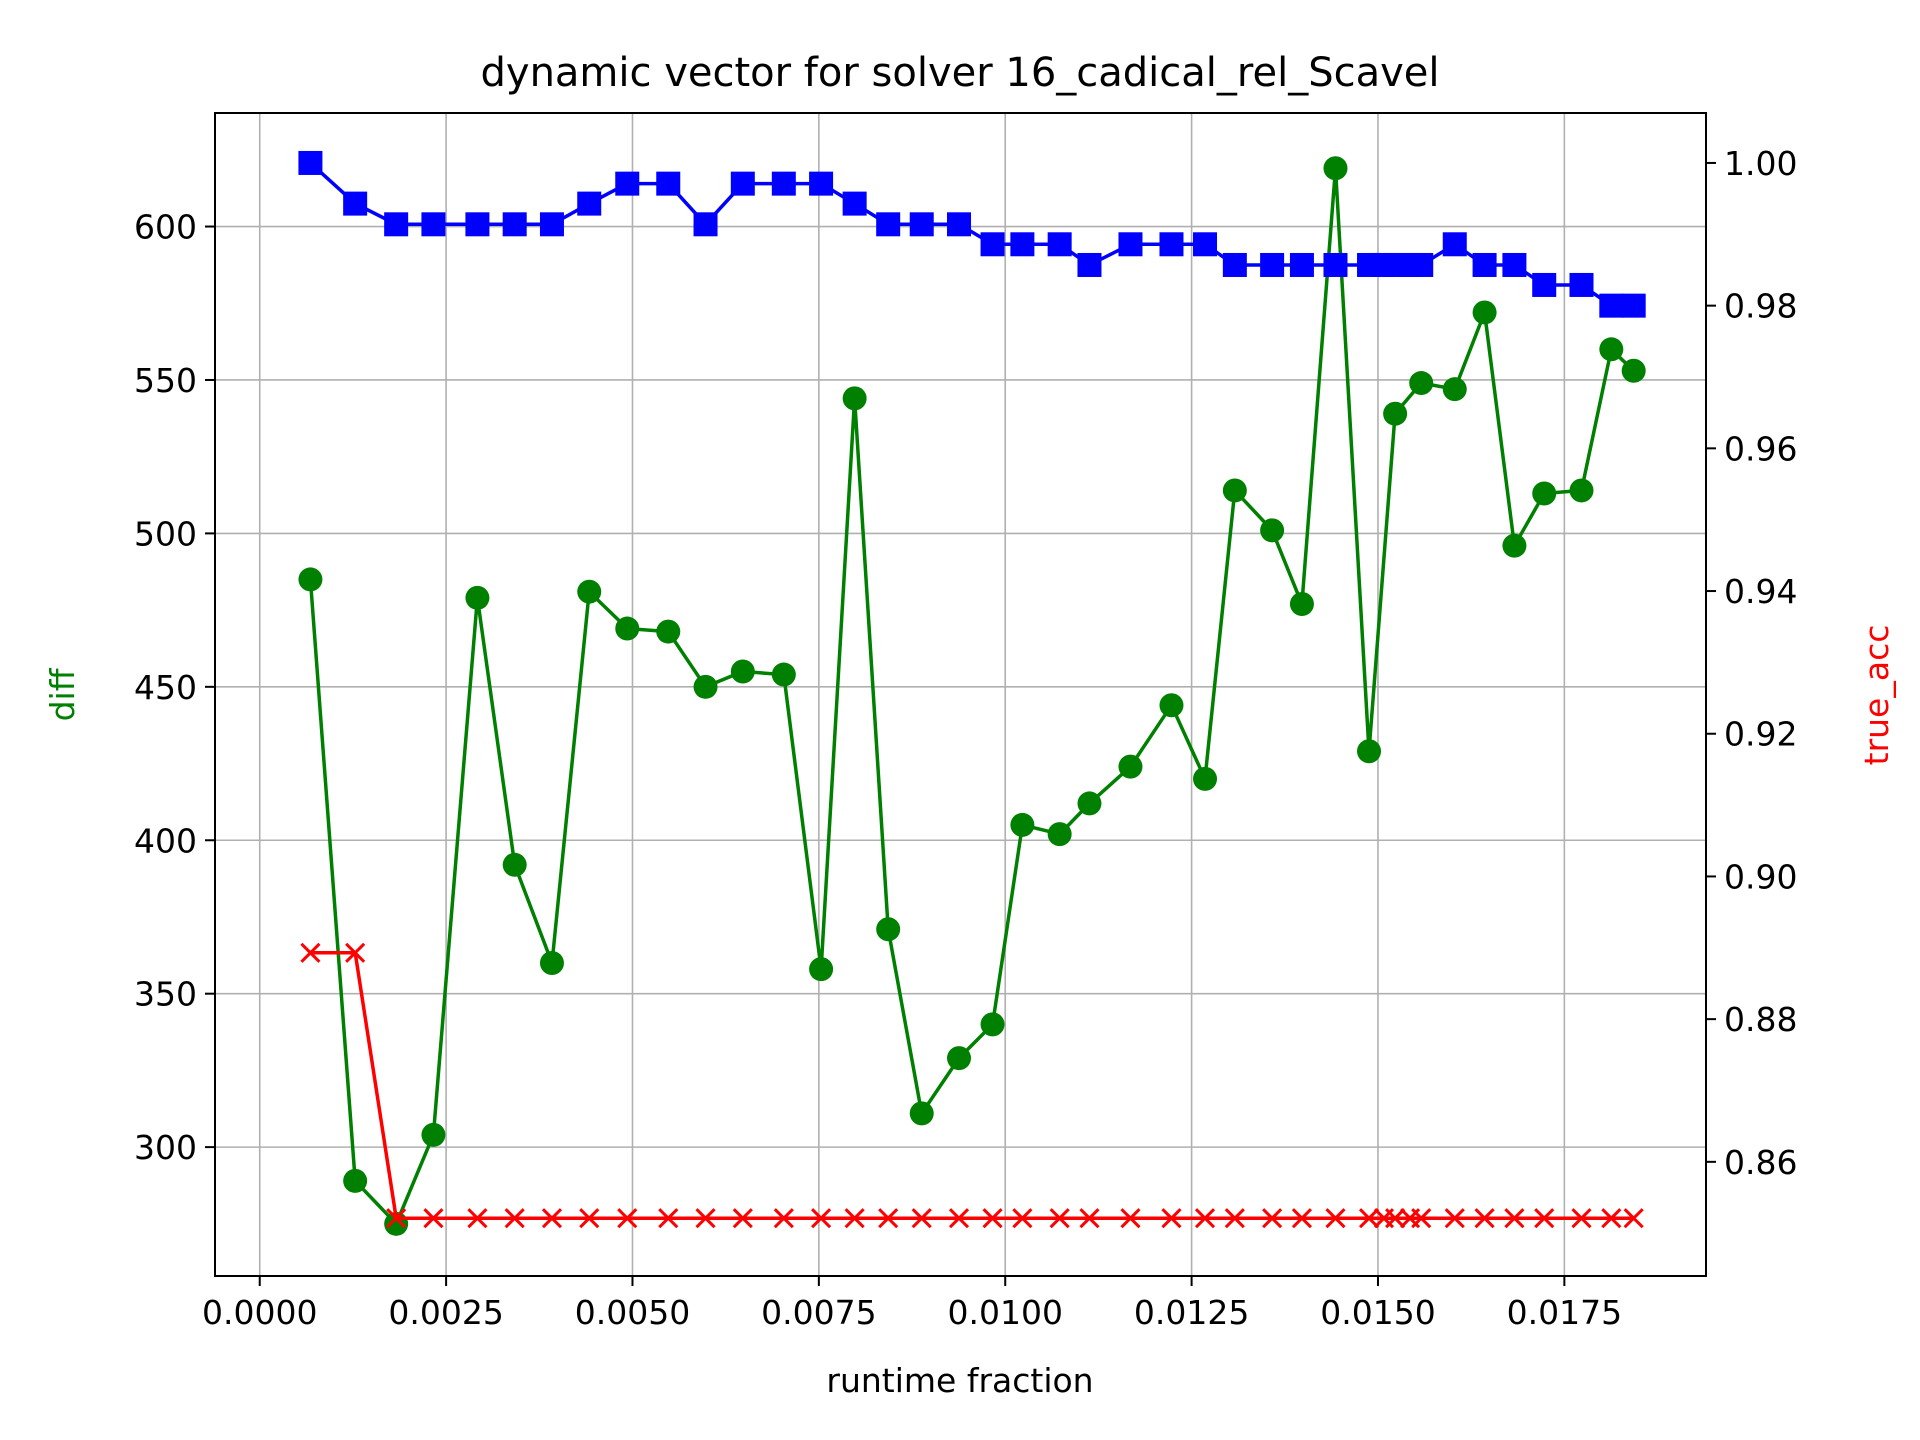 This screenshot has width=1920, height=1440. Describe the element at coordinates (1760, 734) in the screenshot. I see `y-right-tick-label: 0.92` at that location.